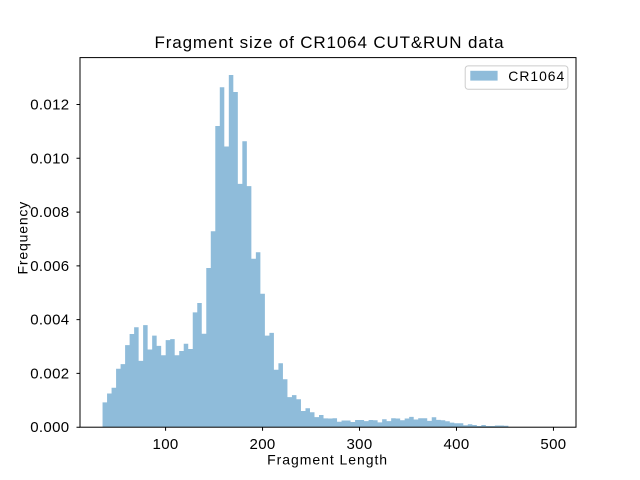 The height and width of the screenshot is (480, 640). Describe the element at coordinates (166, 444) in the screenshot. I see `svg-text: 100` at that location.